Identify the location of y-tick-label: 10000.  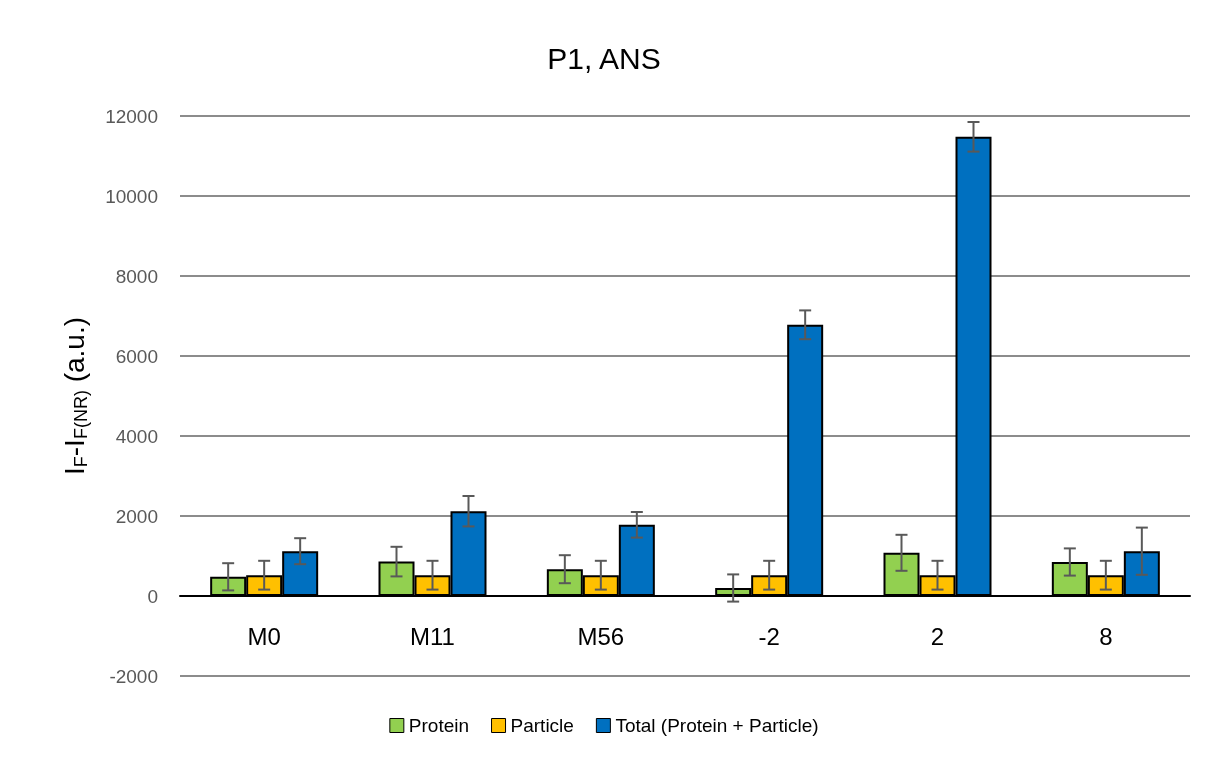
(131, 196).